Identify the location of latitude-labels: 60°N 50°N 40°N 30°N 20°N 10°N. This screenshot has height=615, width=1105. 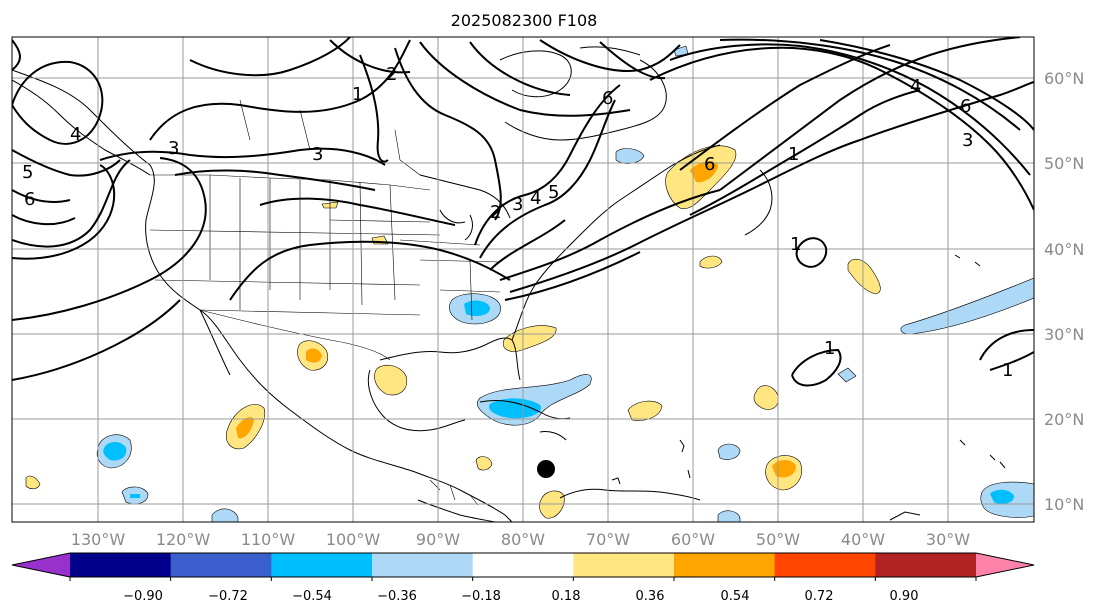
(1064, 291).